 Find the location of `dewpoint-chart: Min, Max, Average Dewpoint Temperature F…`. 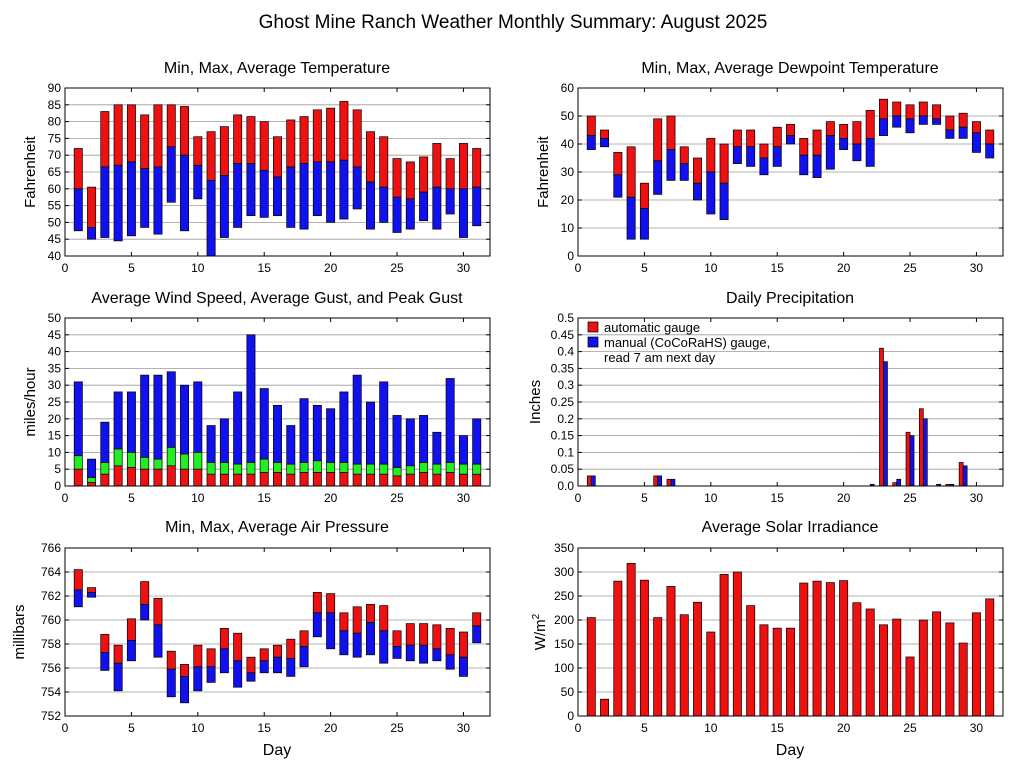

dewpoint-chart: Min, Max, Average Dewpoint Temperature F… is located at coordinates (769, 167).